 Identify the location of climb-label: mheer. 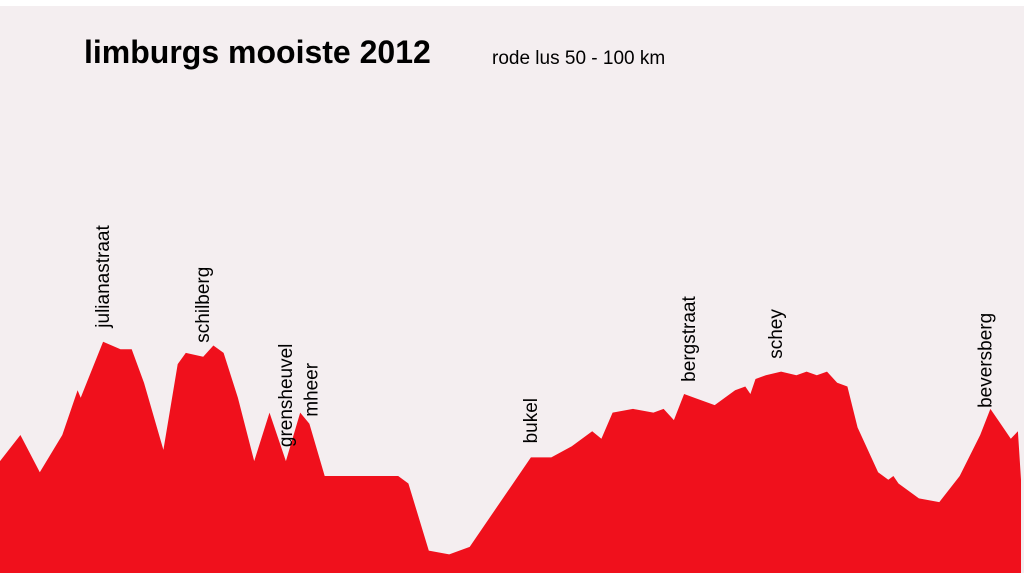
(311, 389).